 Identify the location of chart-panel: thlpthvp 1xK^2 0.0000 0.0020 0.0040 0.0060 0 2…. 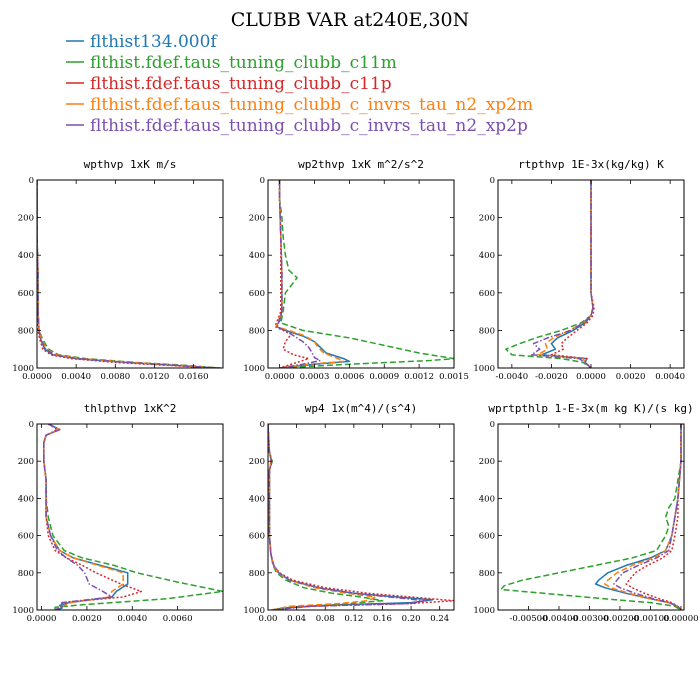
(118, 513).